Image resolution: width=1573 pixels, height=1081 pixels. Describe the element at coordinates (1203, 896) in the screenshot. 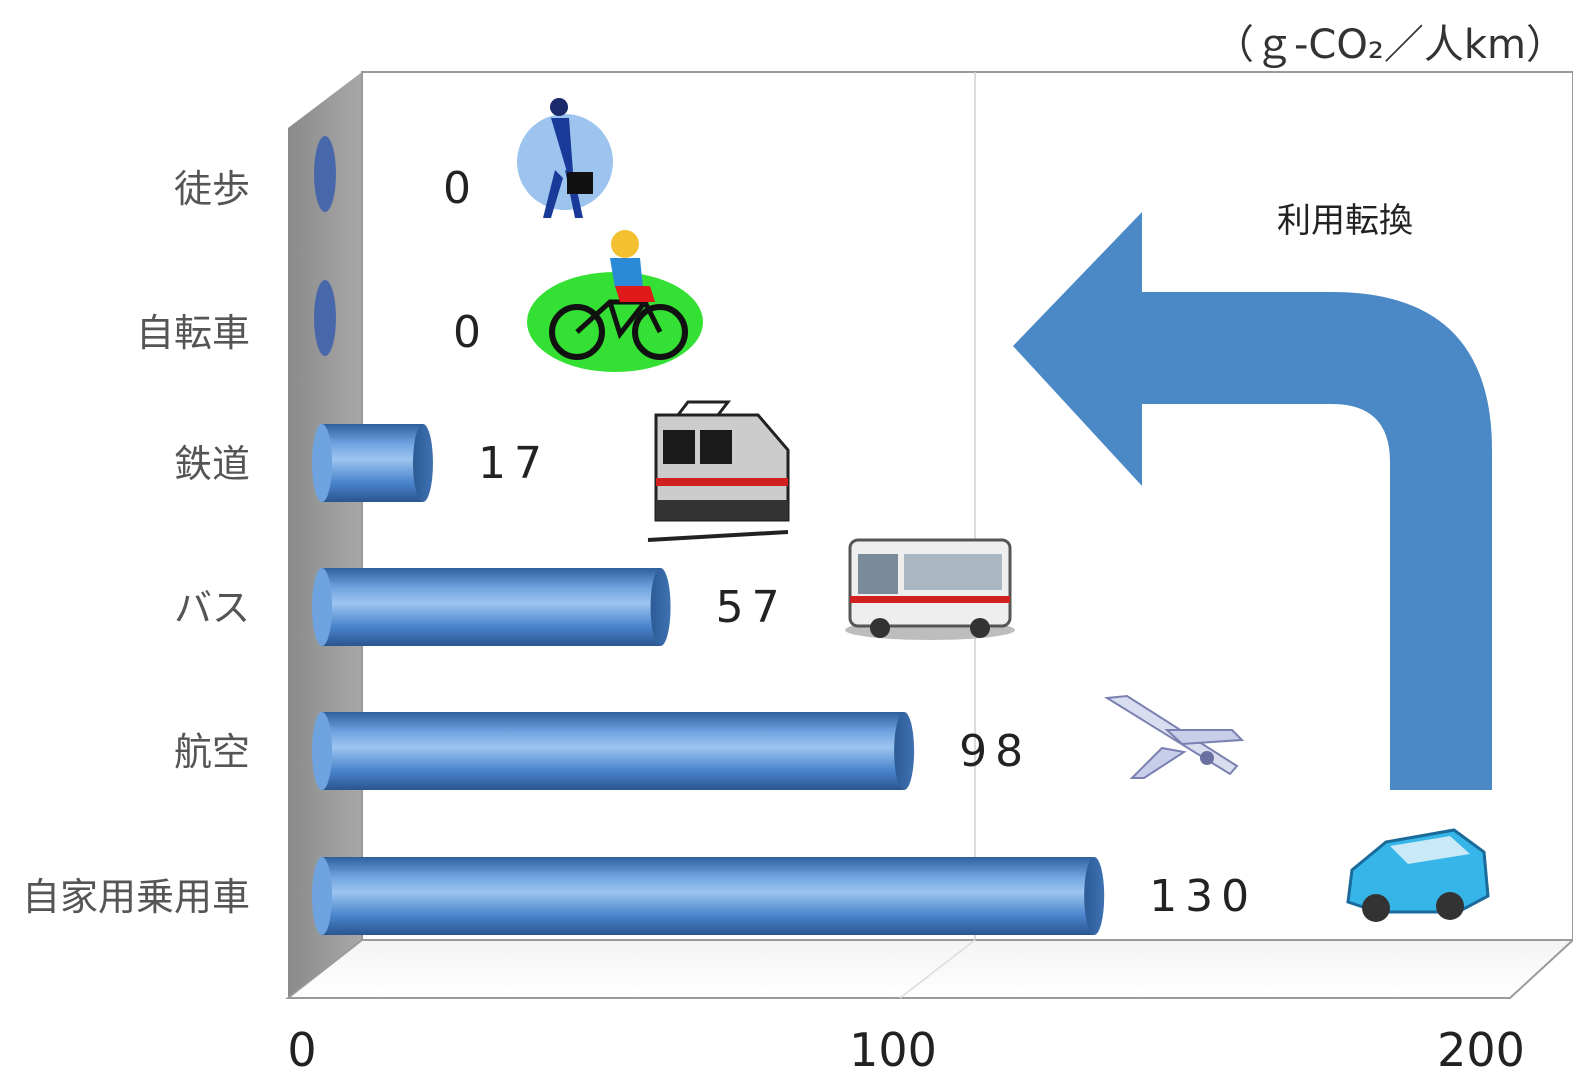

I see `data-label: 130` at that location.